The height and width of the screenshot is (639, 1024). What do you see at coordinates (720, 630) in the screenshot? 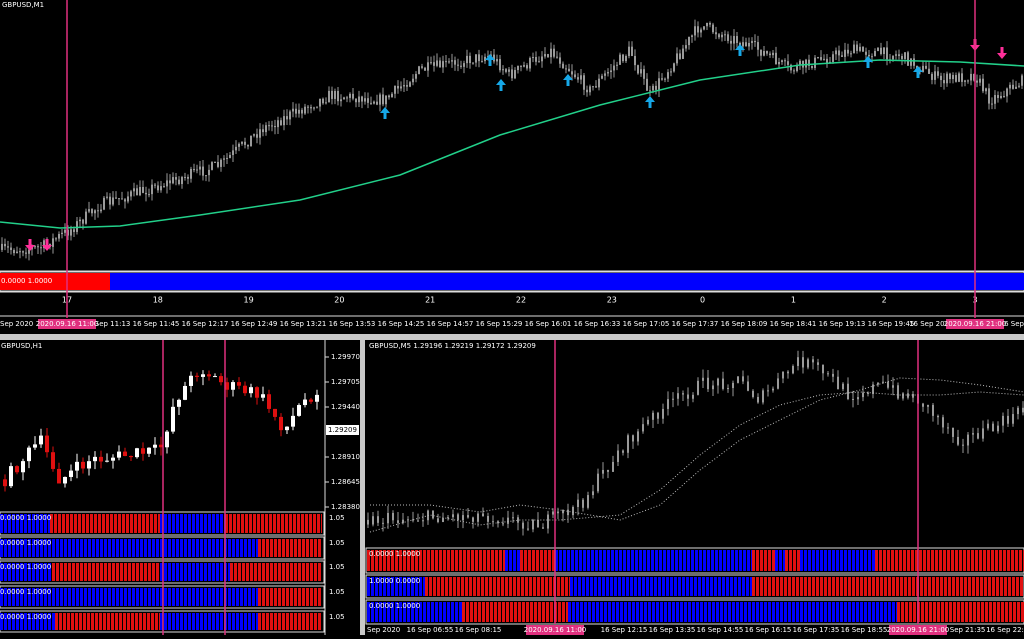
I see `time-label: 16 Sep 14:55` at bounding box center [720, 630].